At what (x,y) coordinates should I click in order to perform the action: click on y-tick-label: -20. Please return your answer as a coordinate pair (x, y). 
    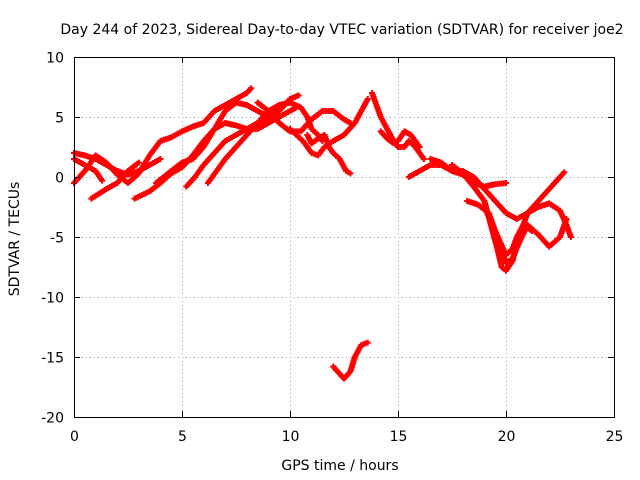
    Looking at the image, I should click on (52, 419).